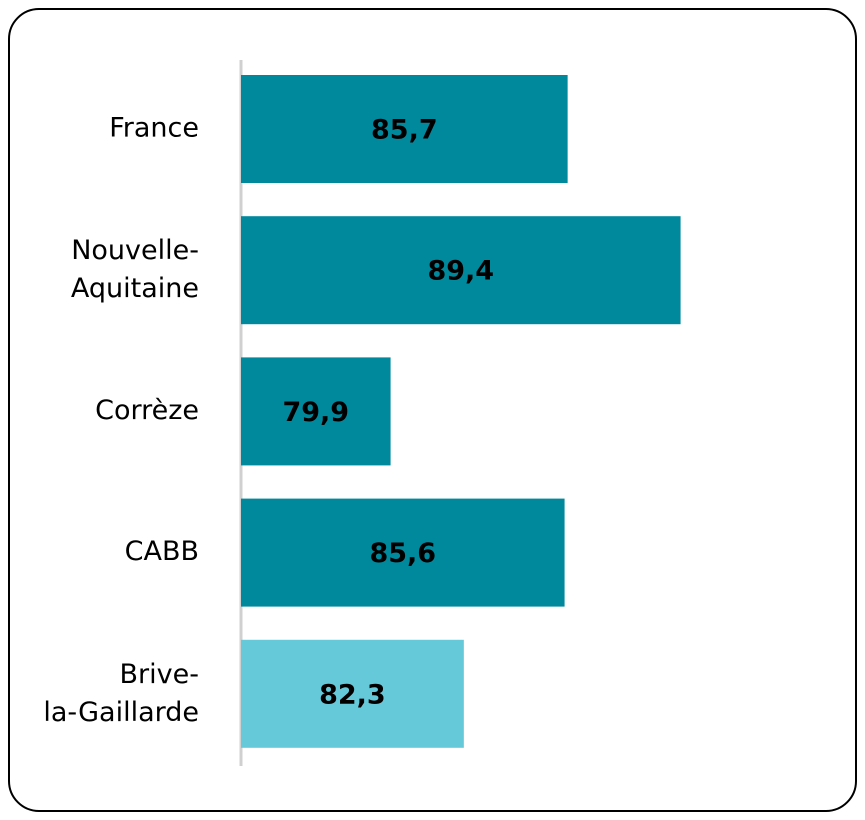  What do you see at coordinates (121, 692) in the screenshot?
I see `category-label: Brive-la-Gaillarde` at bounding box center [121, 692].